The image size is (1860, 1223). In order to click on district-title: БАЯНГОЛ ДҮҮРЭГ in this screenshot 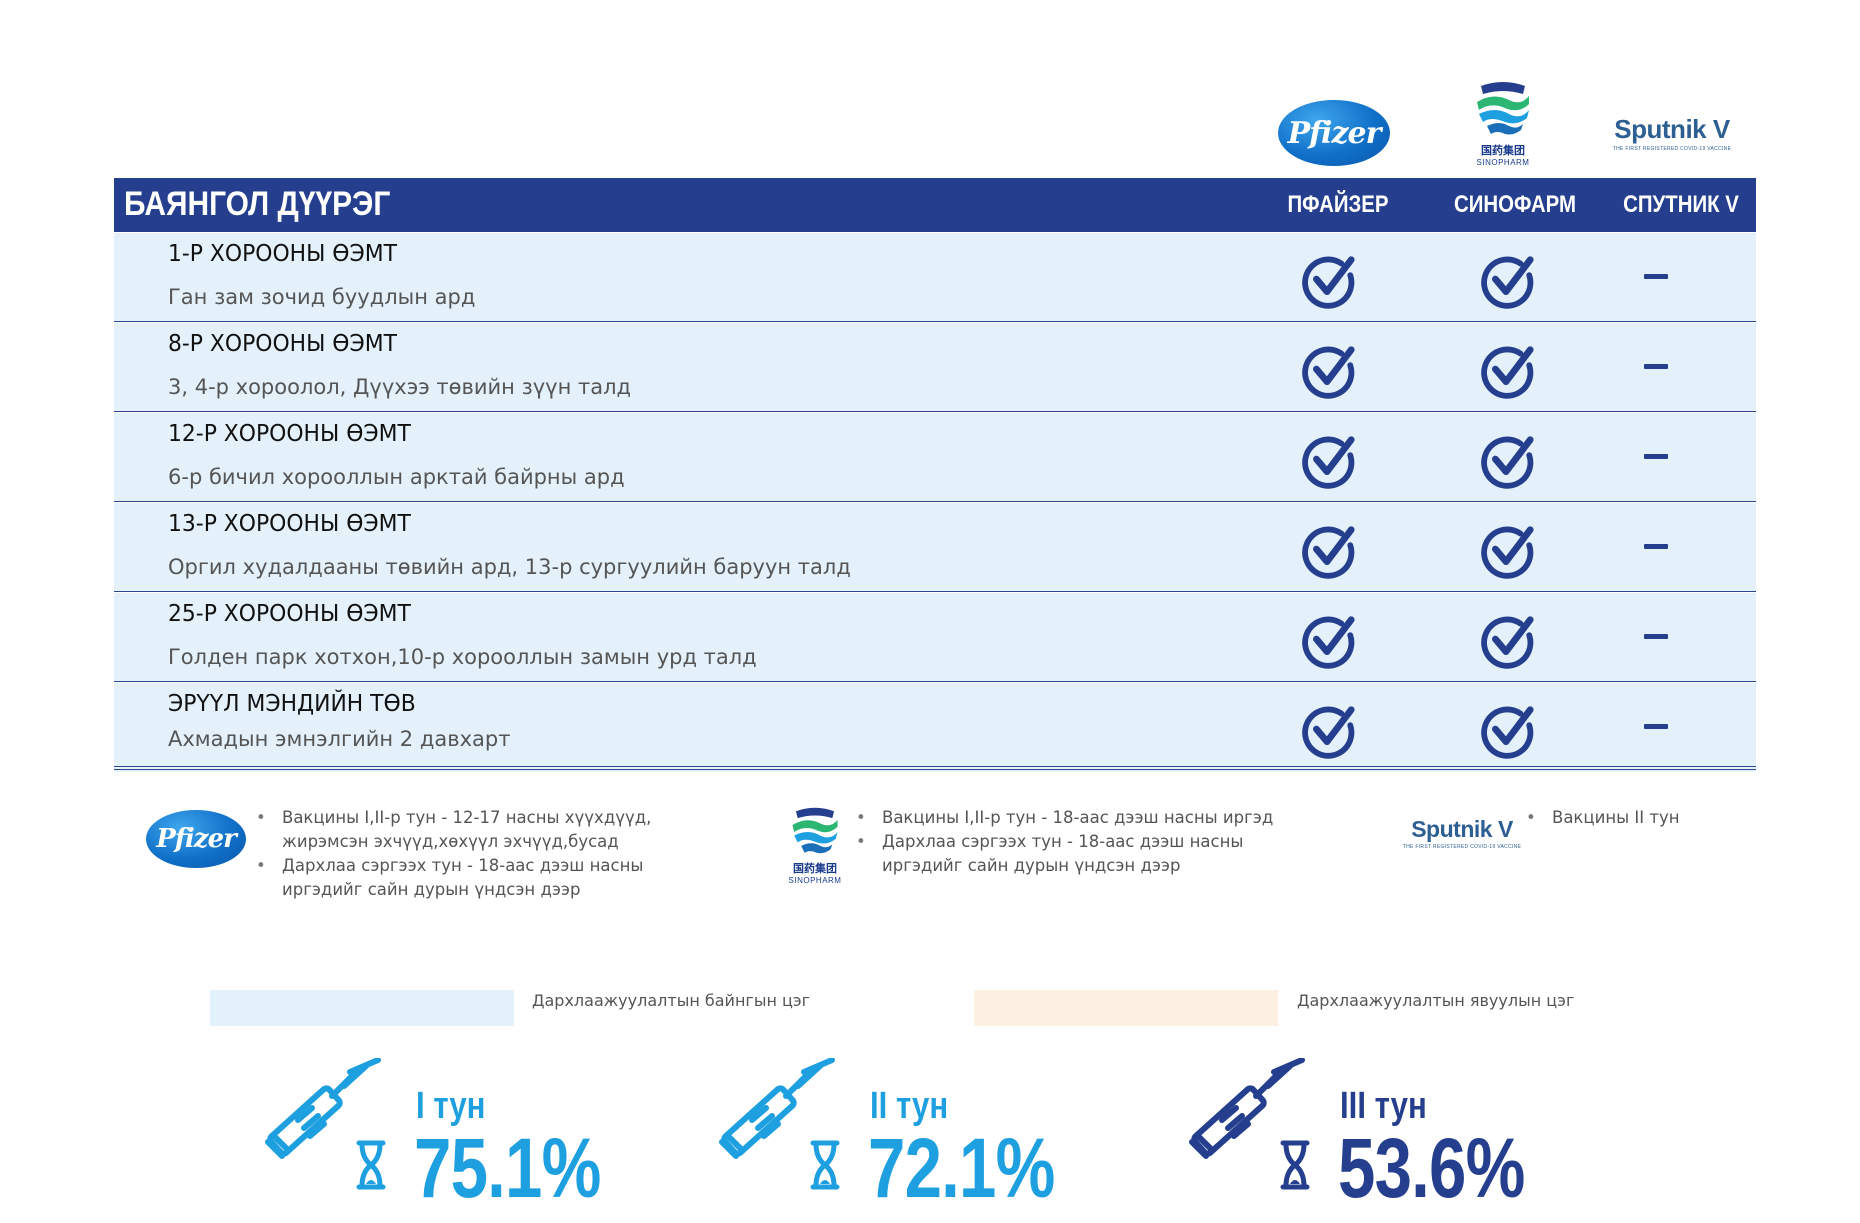, I will do `click(257, 204)`.